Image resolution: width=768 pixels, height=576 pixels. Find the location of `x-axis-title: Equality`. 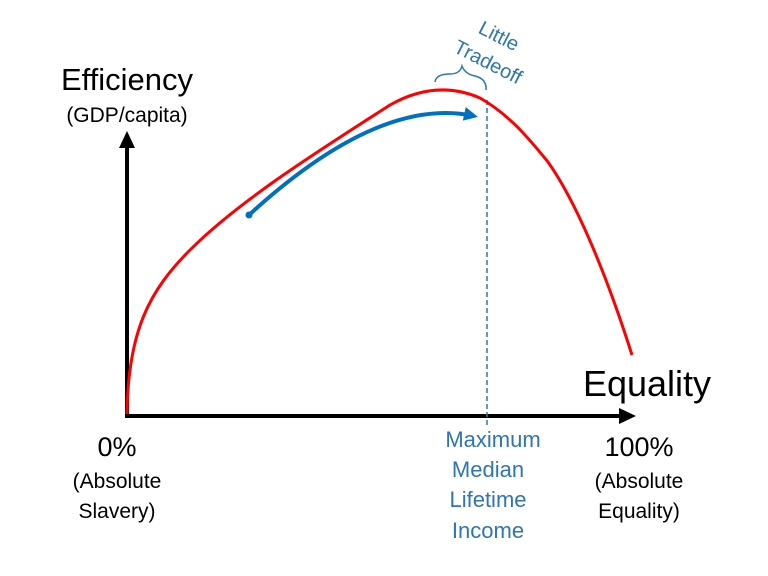

x-axis-title: Equality is located at coordinates (647, 383).